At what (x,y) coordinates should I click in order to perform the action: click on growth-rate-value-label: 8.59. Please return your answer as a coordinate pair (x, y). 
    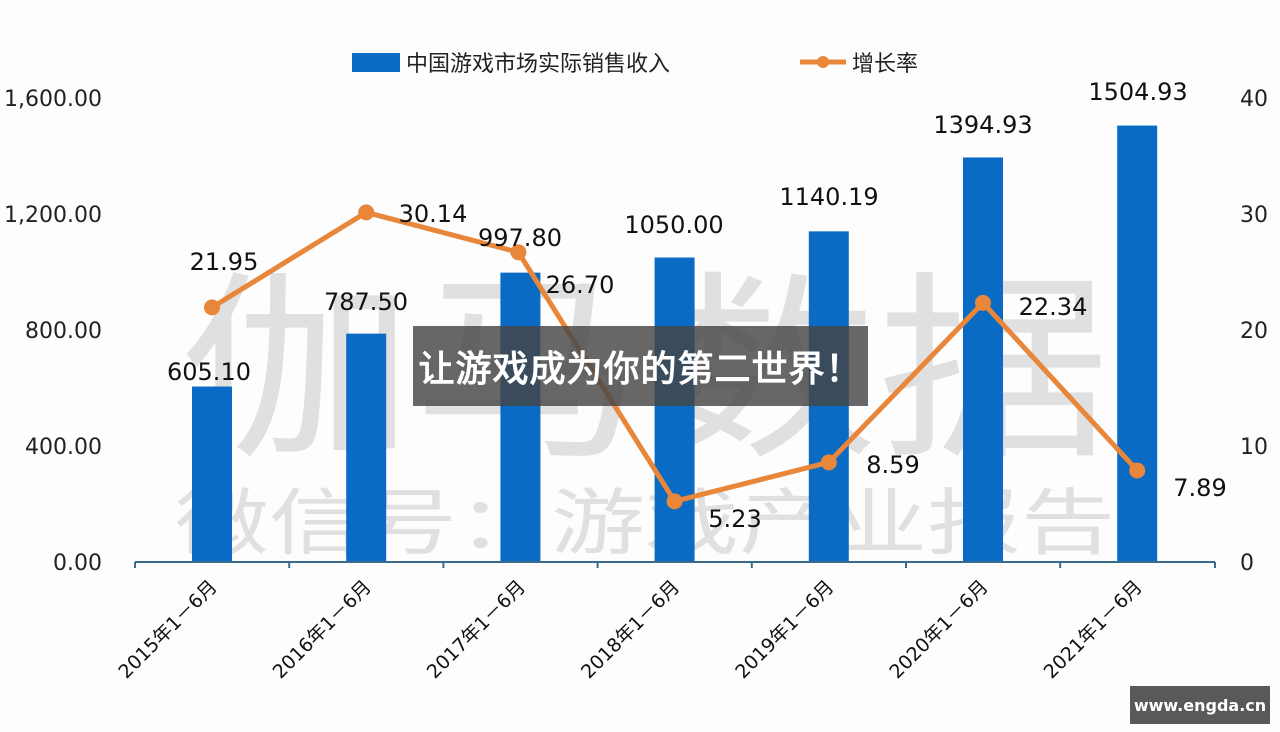
    Looking at the image, I should click on (892, 465).